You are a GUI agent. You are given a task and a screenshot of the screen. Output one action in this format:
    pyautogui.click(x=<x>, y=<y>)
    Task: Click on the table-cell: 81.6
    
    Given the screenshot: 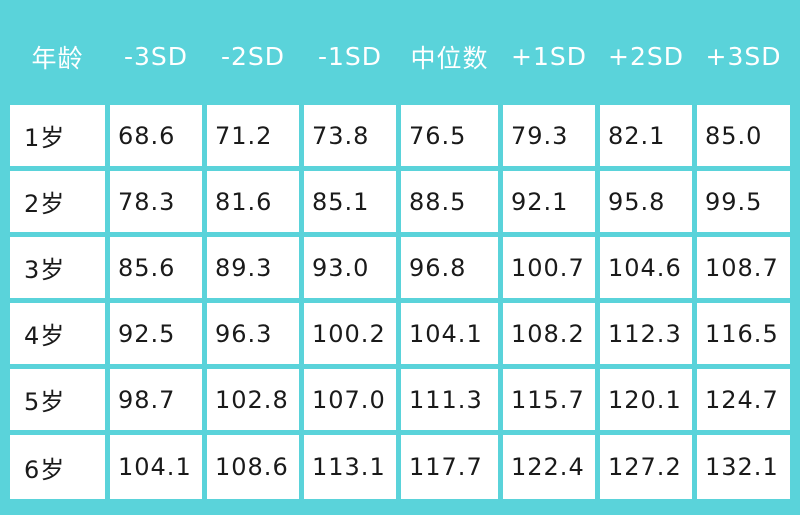 What is the action you would take?
    pyautogui.click(x=253, y=201)
    